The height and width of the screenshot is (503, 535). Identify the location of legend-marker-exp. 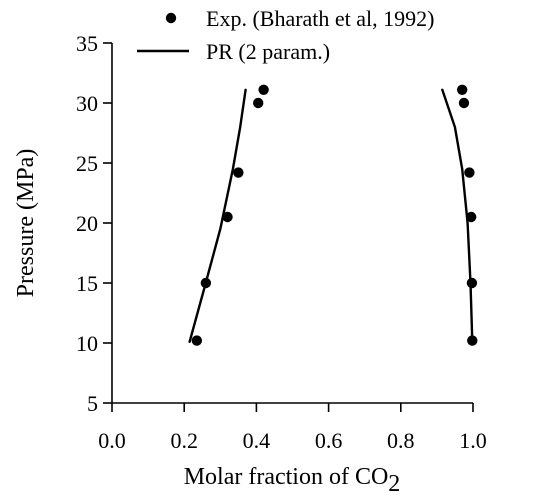
(171, 18).